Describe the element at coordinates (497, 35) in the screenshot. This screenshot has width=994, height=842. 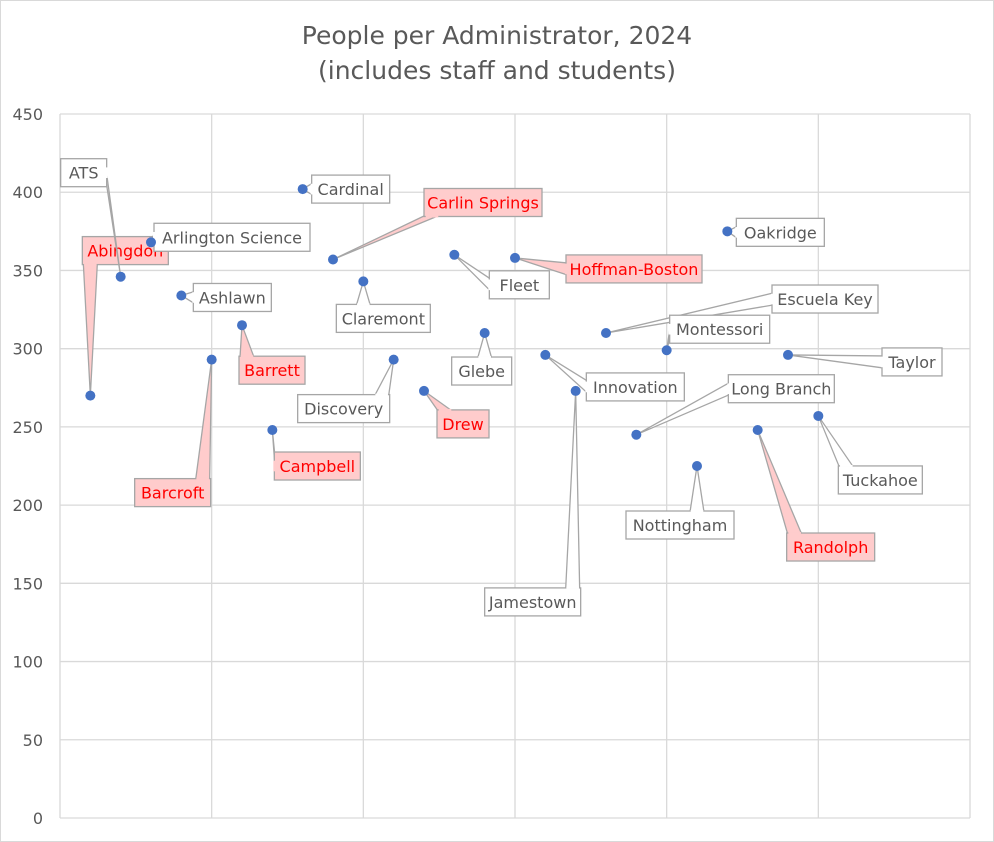
I see `chart-title: People per Administrator, 2024` at that location.